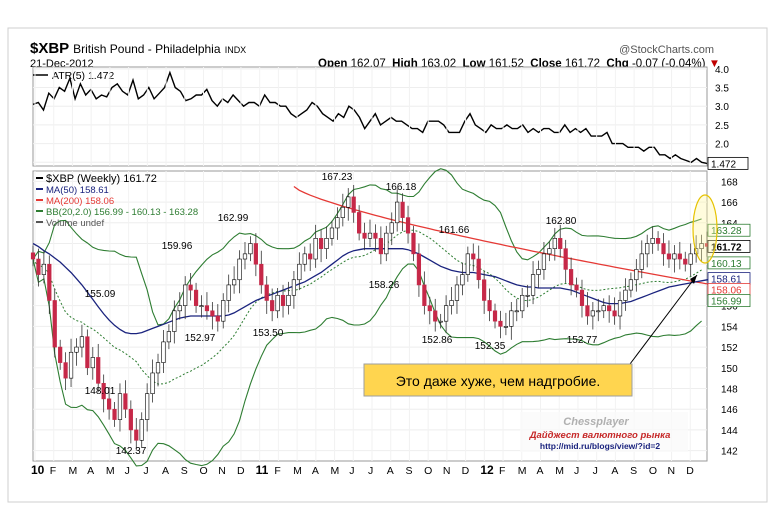 The height and width of the screenshot is (512, 776). What do you see at coordinates (729, 390) in the screenshot?
I see `price-tick-label: 148` at bounding box center [729, 390].